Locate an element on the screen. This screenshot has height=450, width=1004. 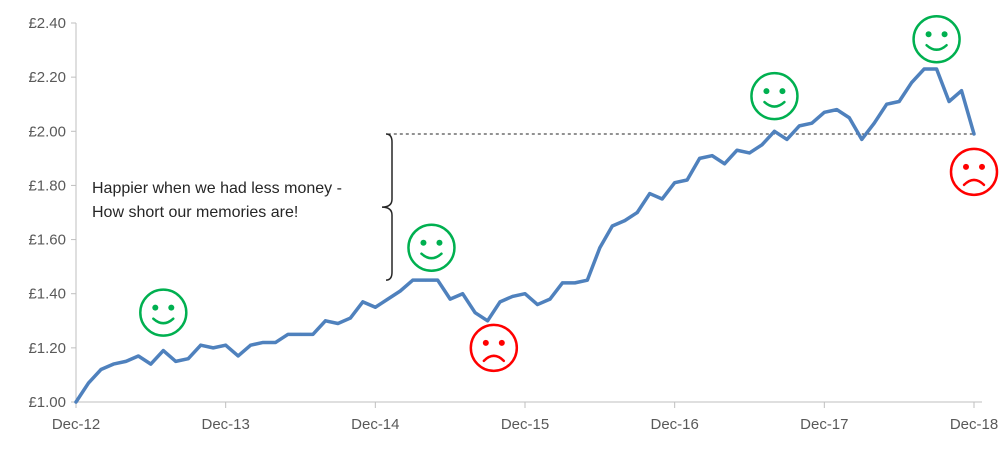
sad-face-icon is located at coordinates (494, 348).